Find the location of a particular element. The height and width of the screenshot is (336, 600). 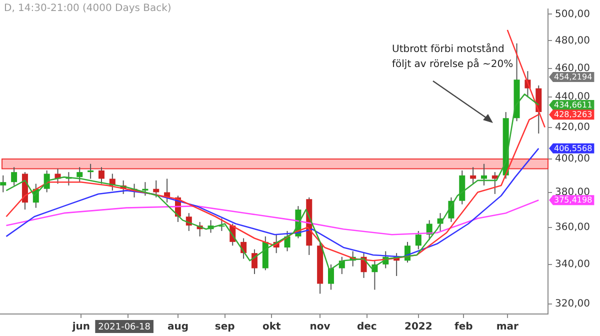

y-tick-label: 340,00 is located at coordinates (572, 264).